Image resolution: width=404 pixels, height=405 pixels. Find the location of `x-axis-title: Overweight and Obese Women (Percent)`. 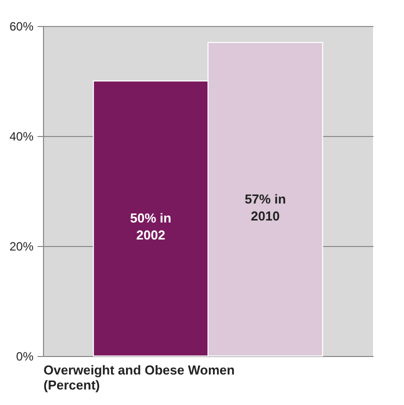

x-axis-title: Overweight and Obese Women (Percent) is located at coordinates (139, 377).